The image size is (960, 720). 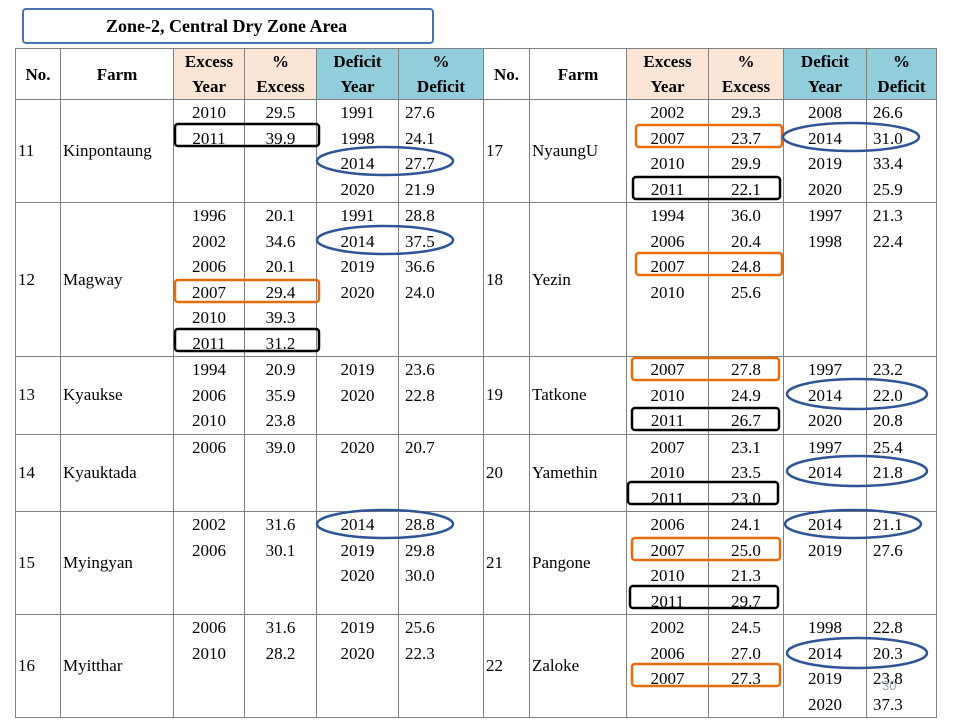 What do you see at coordinates (888, 163) in the screenshot?
I see `deficit-pct-value: 33.4` at bounding box center [888, 163].